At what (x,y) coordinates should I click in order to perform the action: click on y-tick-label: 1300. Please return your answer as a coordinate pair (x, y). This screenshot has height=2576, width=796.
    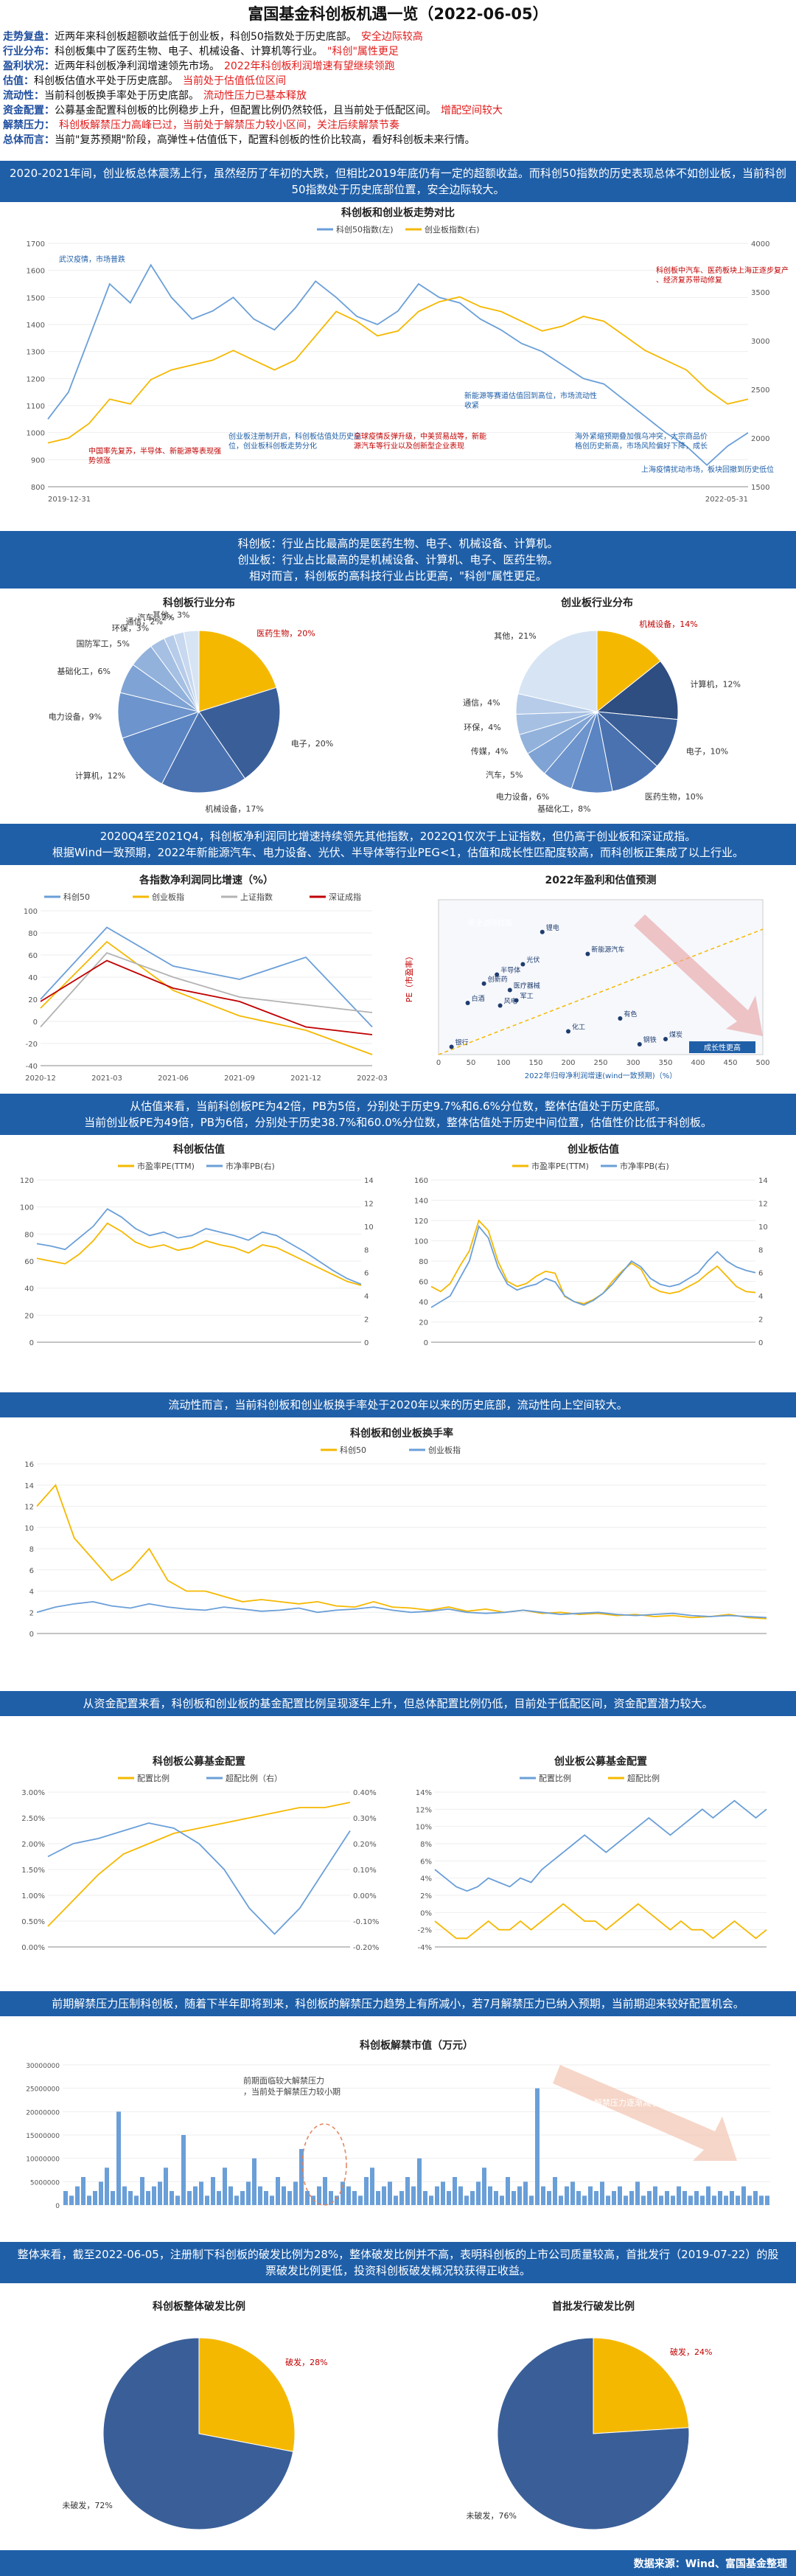
    Looking at the image, I should click on (36, 353).